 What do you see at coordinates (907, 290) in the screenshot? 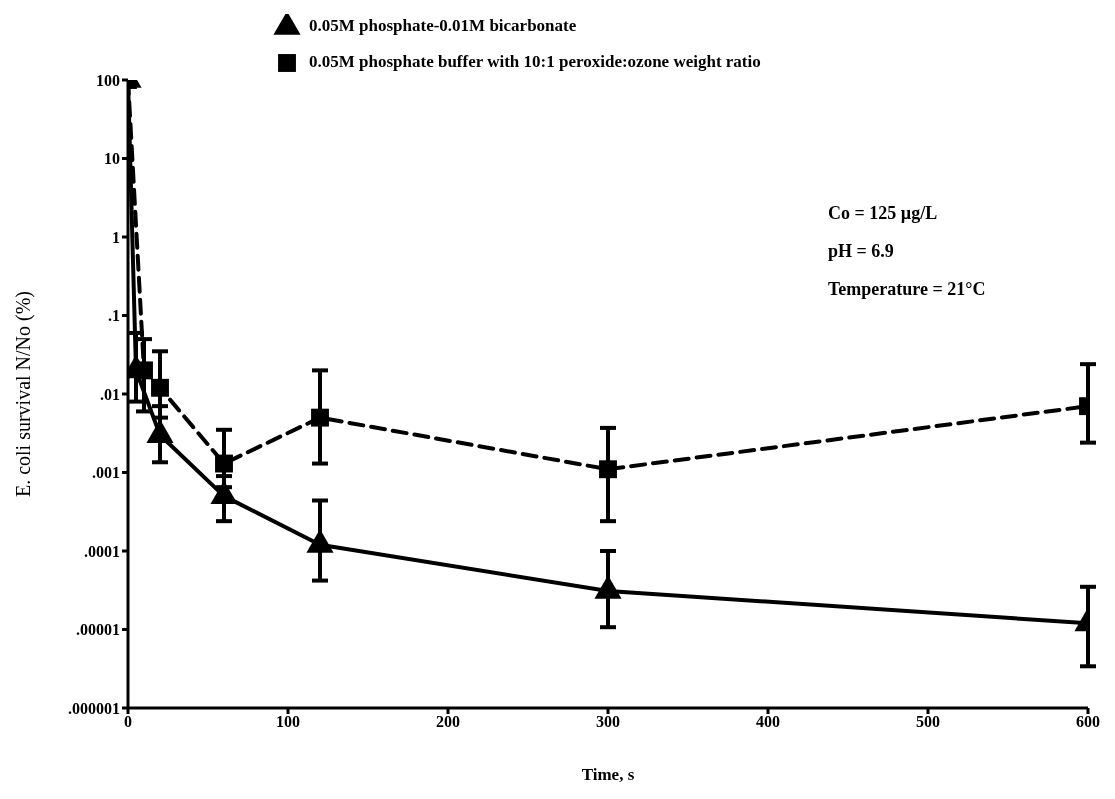
I see `annotation: Temperature = 21°C` at bounding box center [907, 290].